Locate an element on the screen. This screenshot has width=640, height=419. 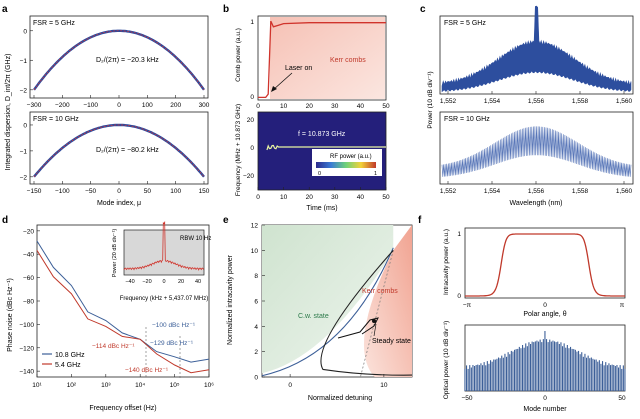
panel-d-ytick-label: −100 is located at coordinates (26, 325).